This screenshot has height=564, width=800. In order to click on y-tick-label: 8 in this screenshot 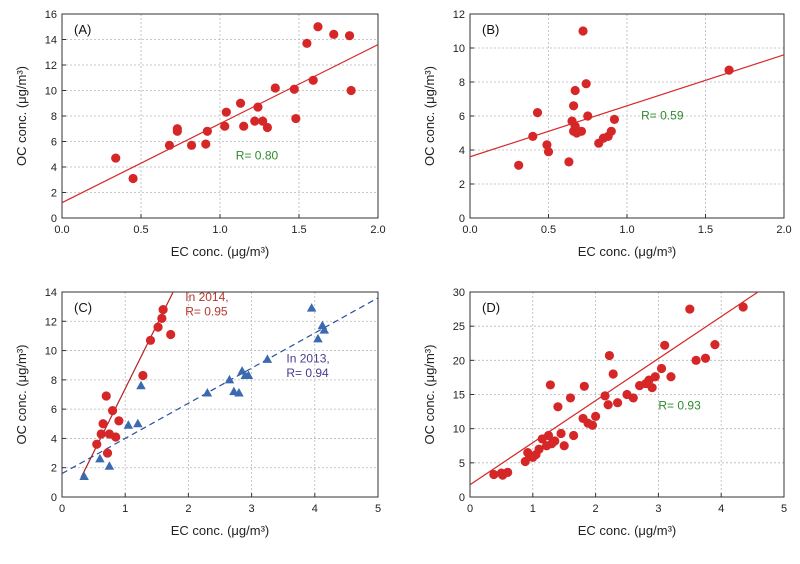, I will do `click(54, 381)`.